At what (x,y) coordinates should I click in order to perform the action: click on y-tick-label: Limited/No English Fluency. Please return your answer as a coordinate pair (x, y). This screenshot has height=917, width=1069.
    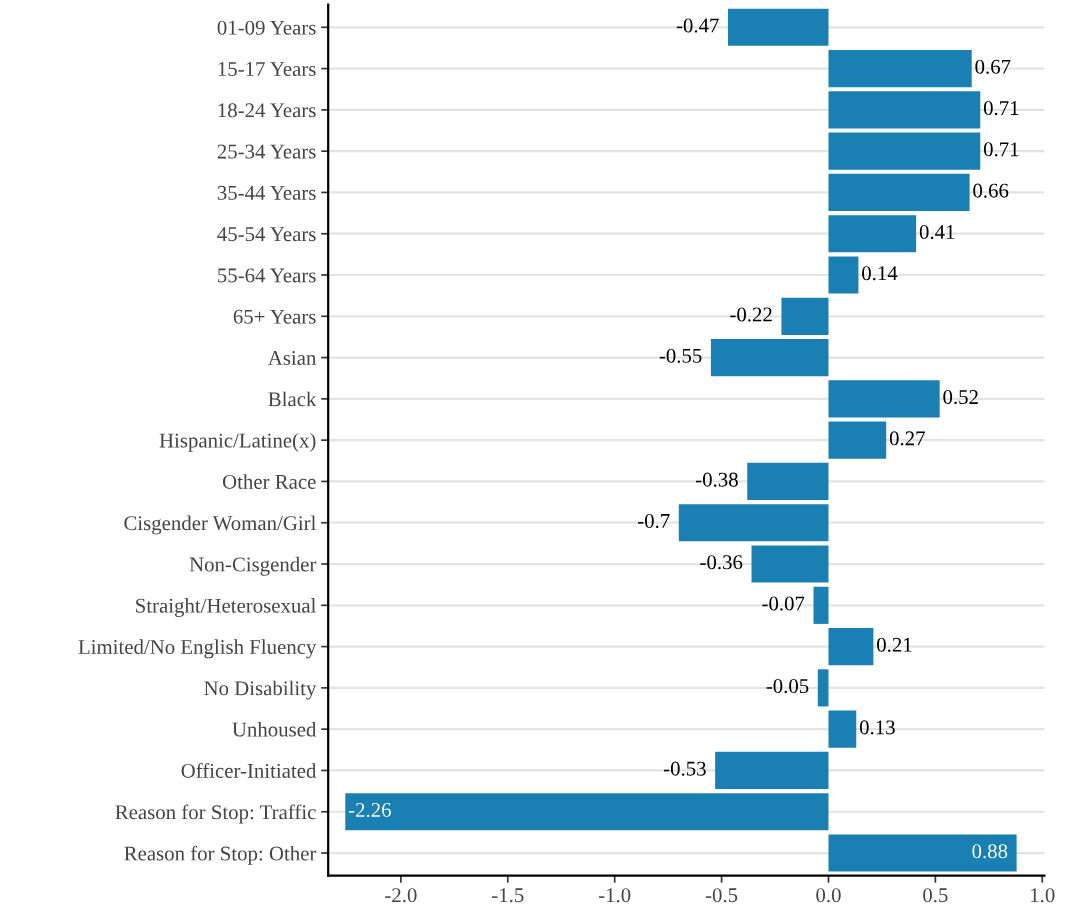
    Looking at the image, I should click on (197, 649).